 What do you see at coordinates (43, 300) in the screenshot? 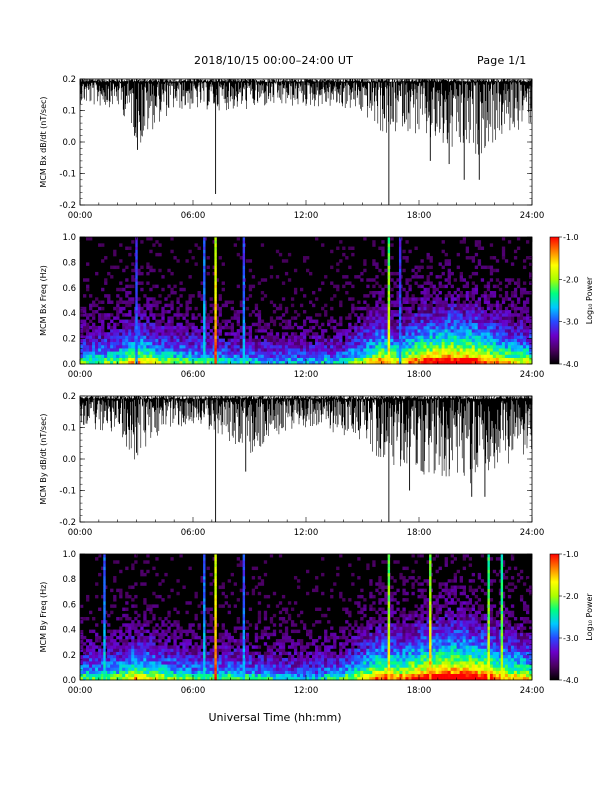
I see `y-axis-label: MCM Bx Freq (Hz)` at bounding box center [43, 300].